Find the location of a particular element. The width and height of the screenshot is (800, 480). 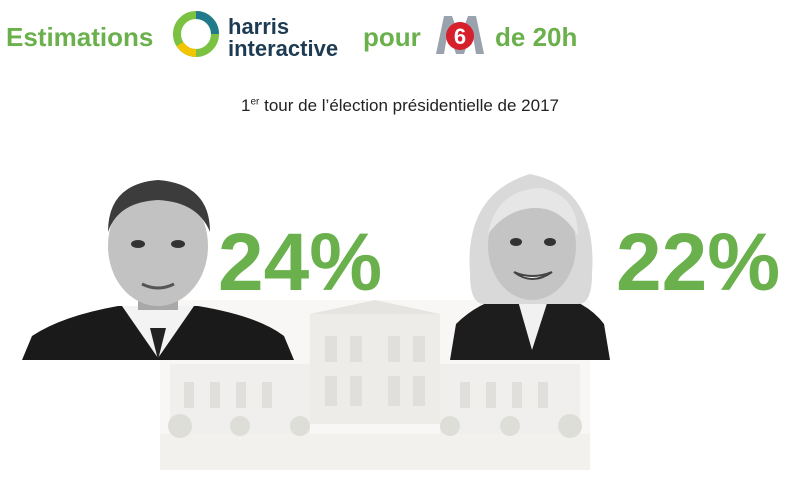

pour-label: pour is located at coordinates (392, 37).